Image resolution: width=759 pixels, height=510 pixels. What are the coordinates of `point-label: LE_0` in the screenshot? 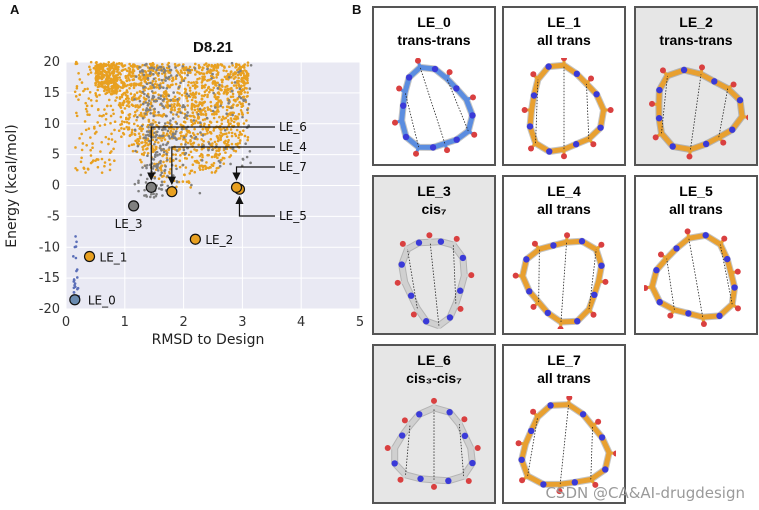 It's located at (102, 301).